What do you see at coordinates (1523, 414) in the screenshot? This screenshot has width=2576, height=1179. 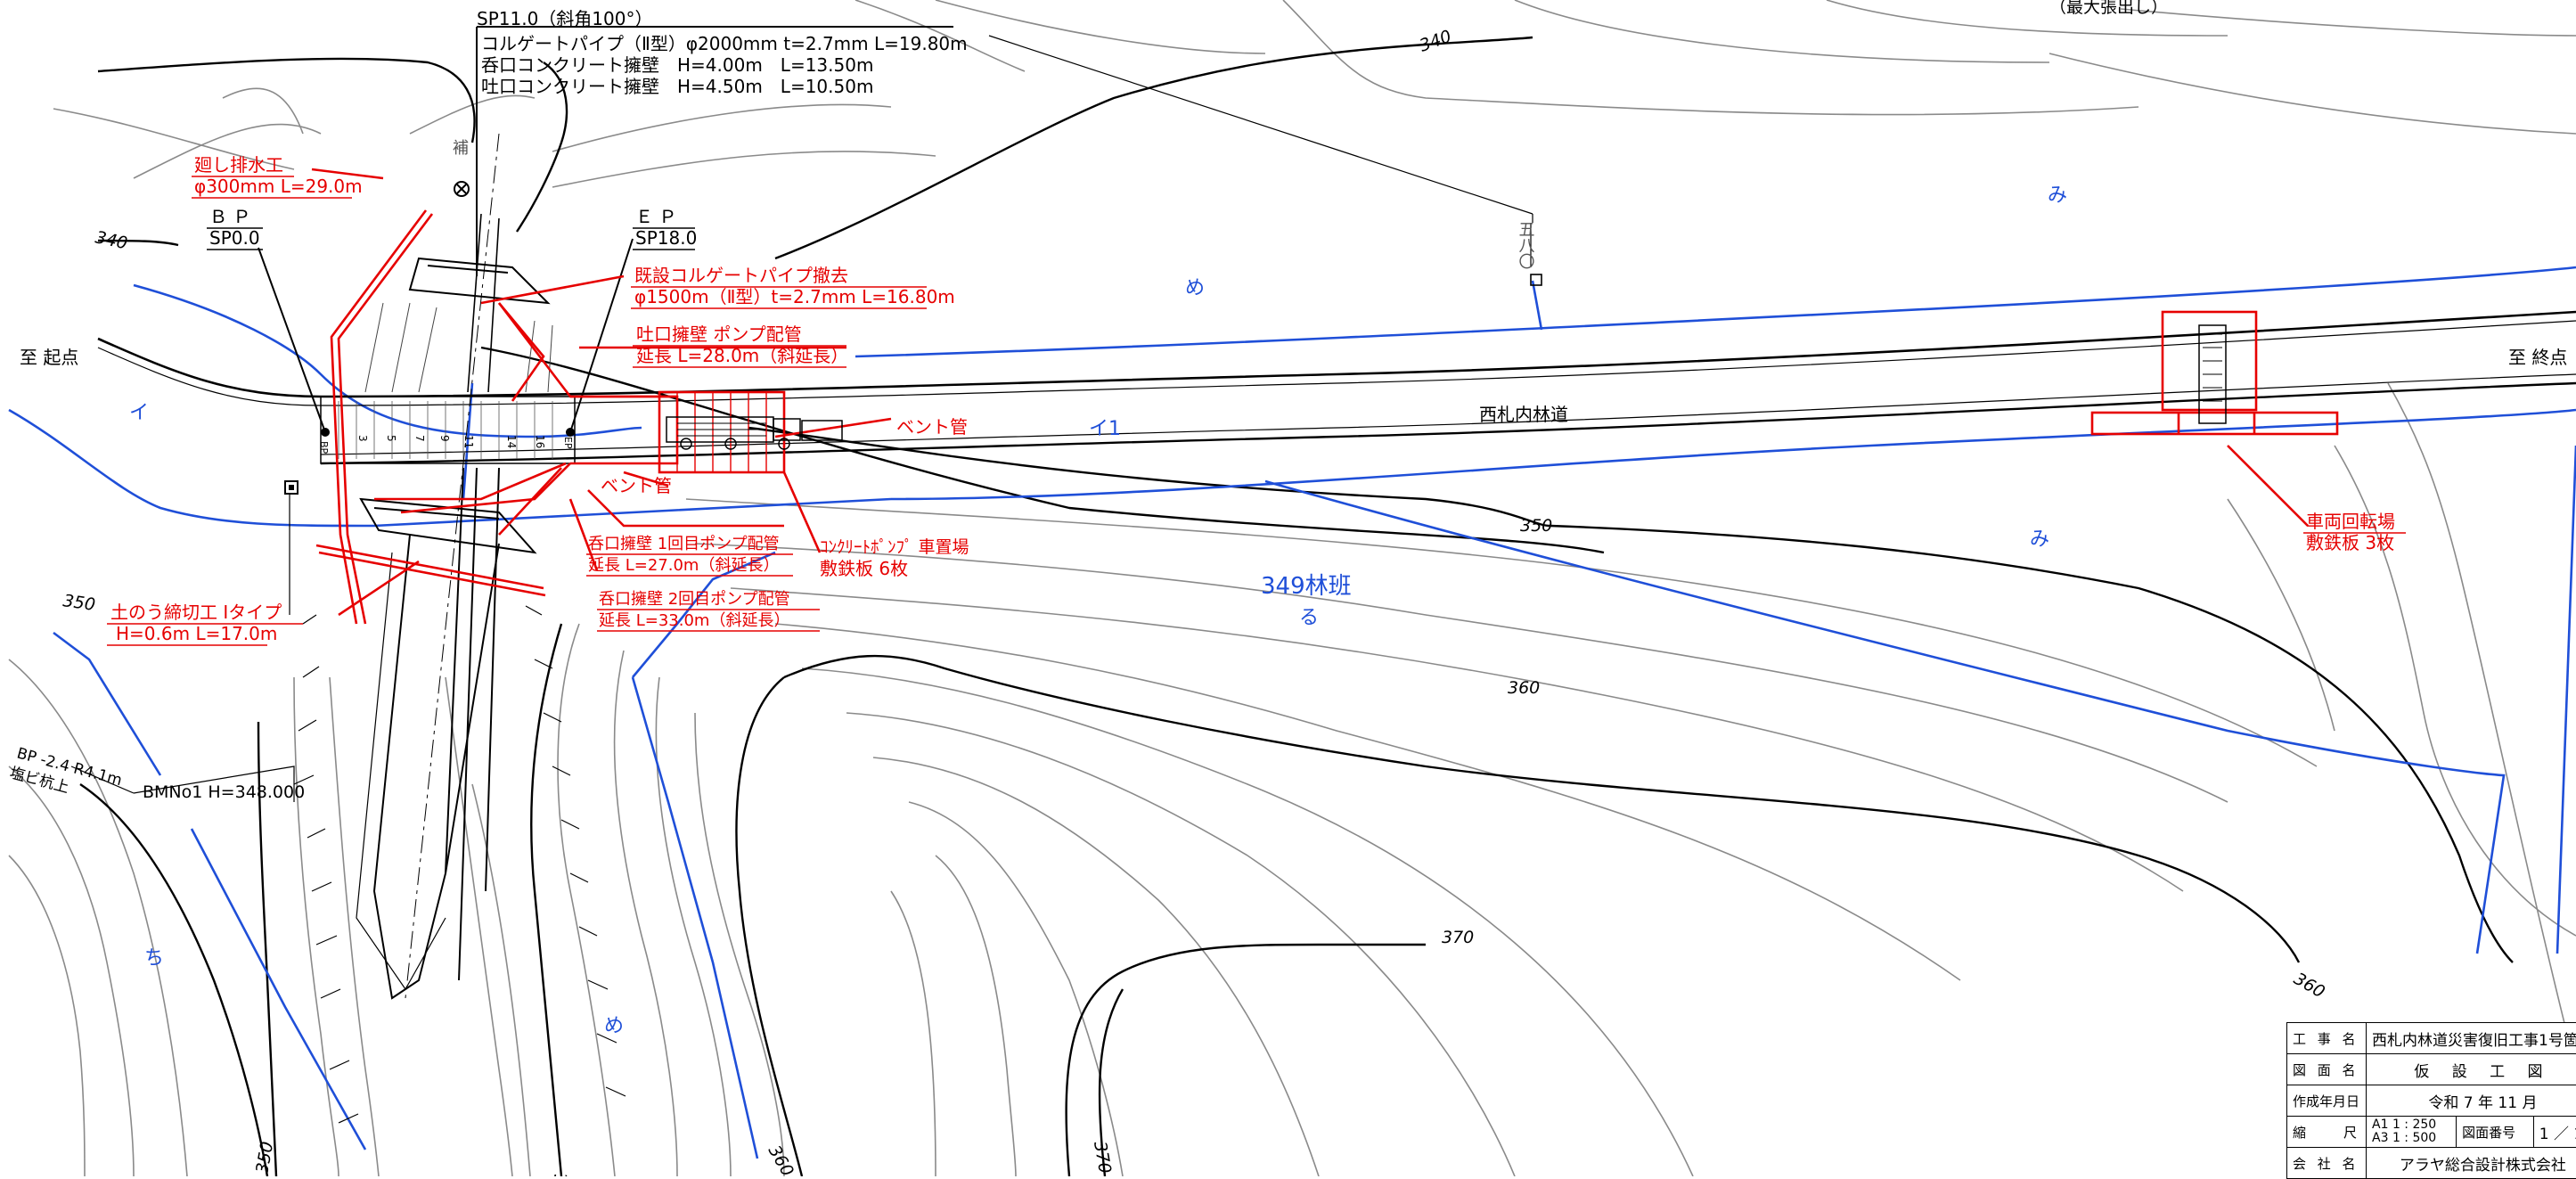 I see `road-name: 西札内林道` at bounding box center [1523, 414].